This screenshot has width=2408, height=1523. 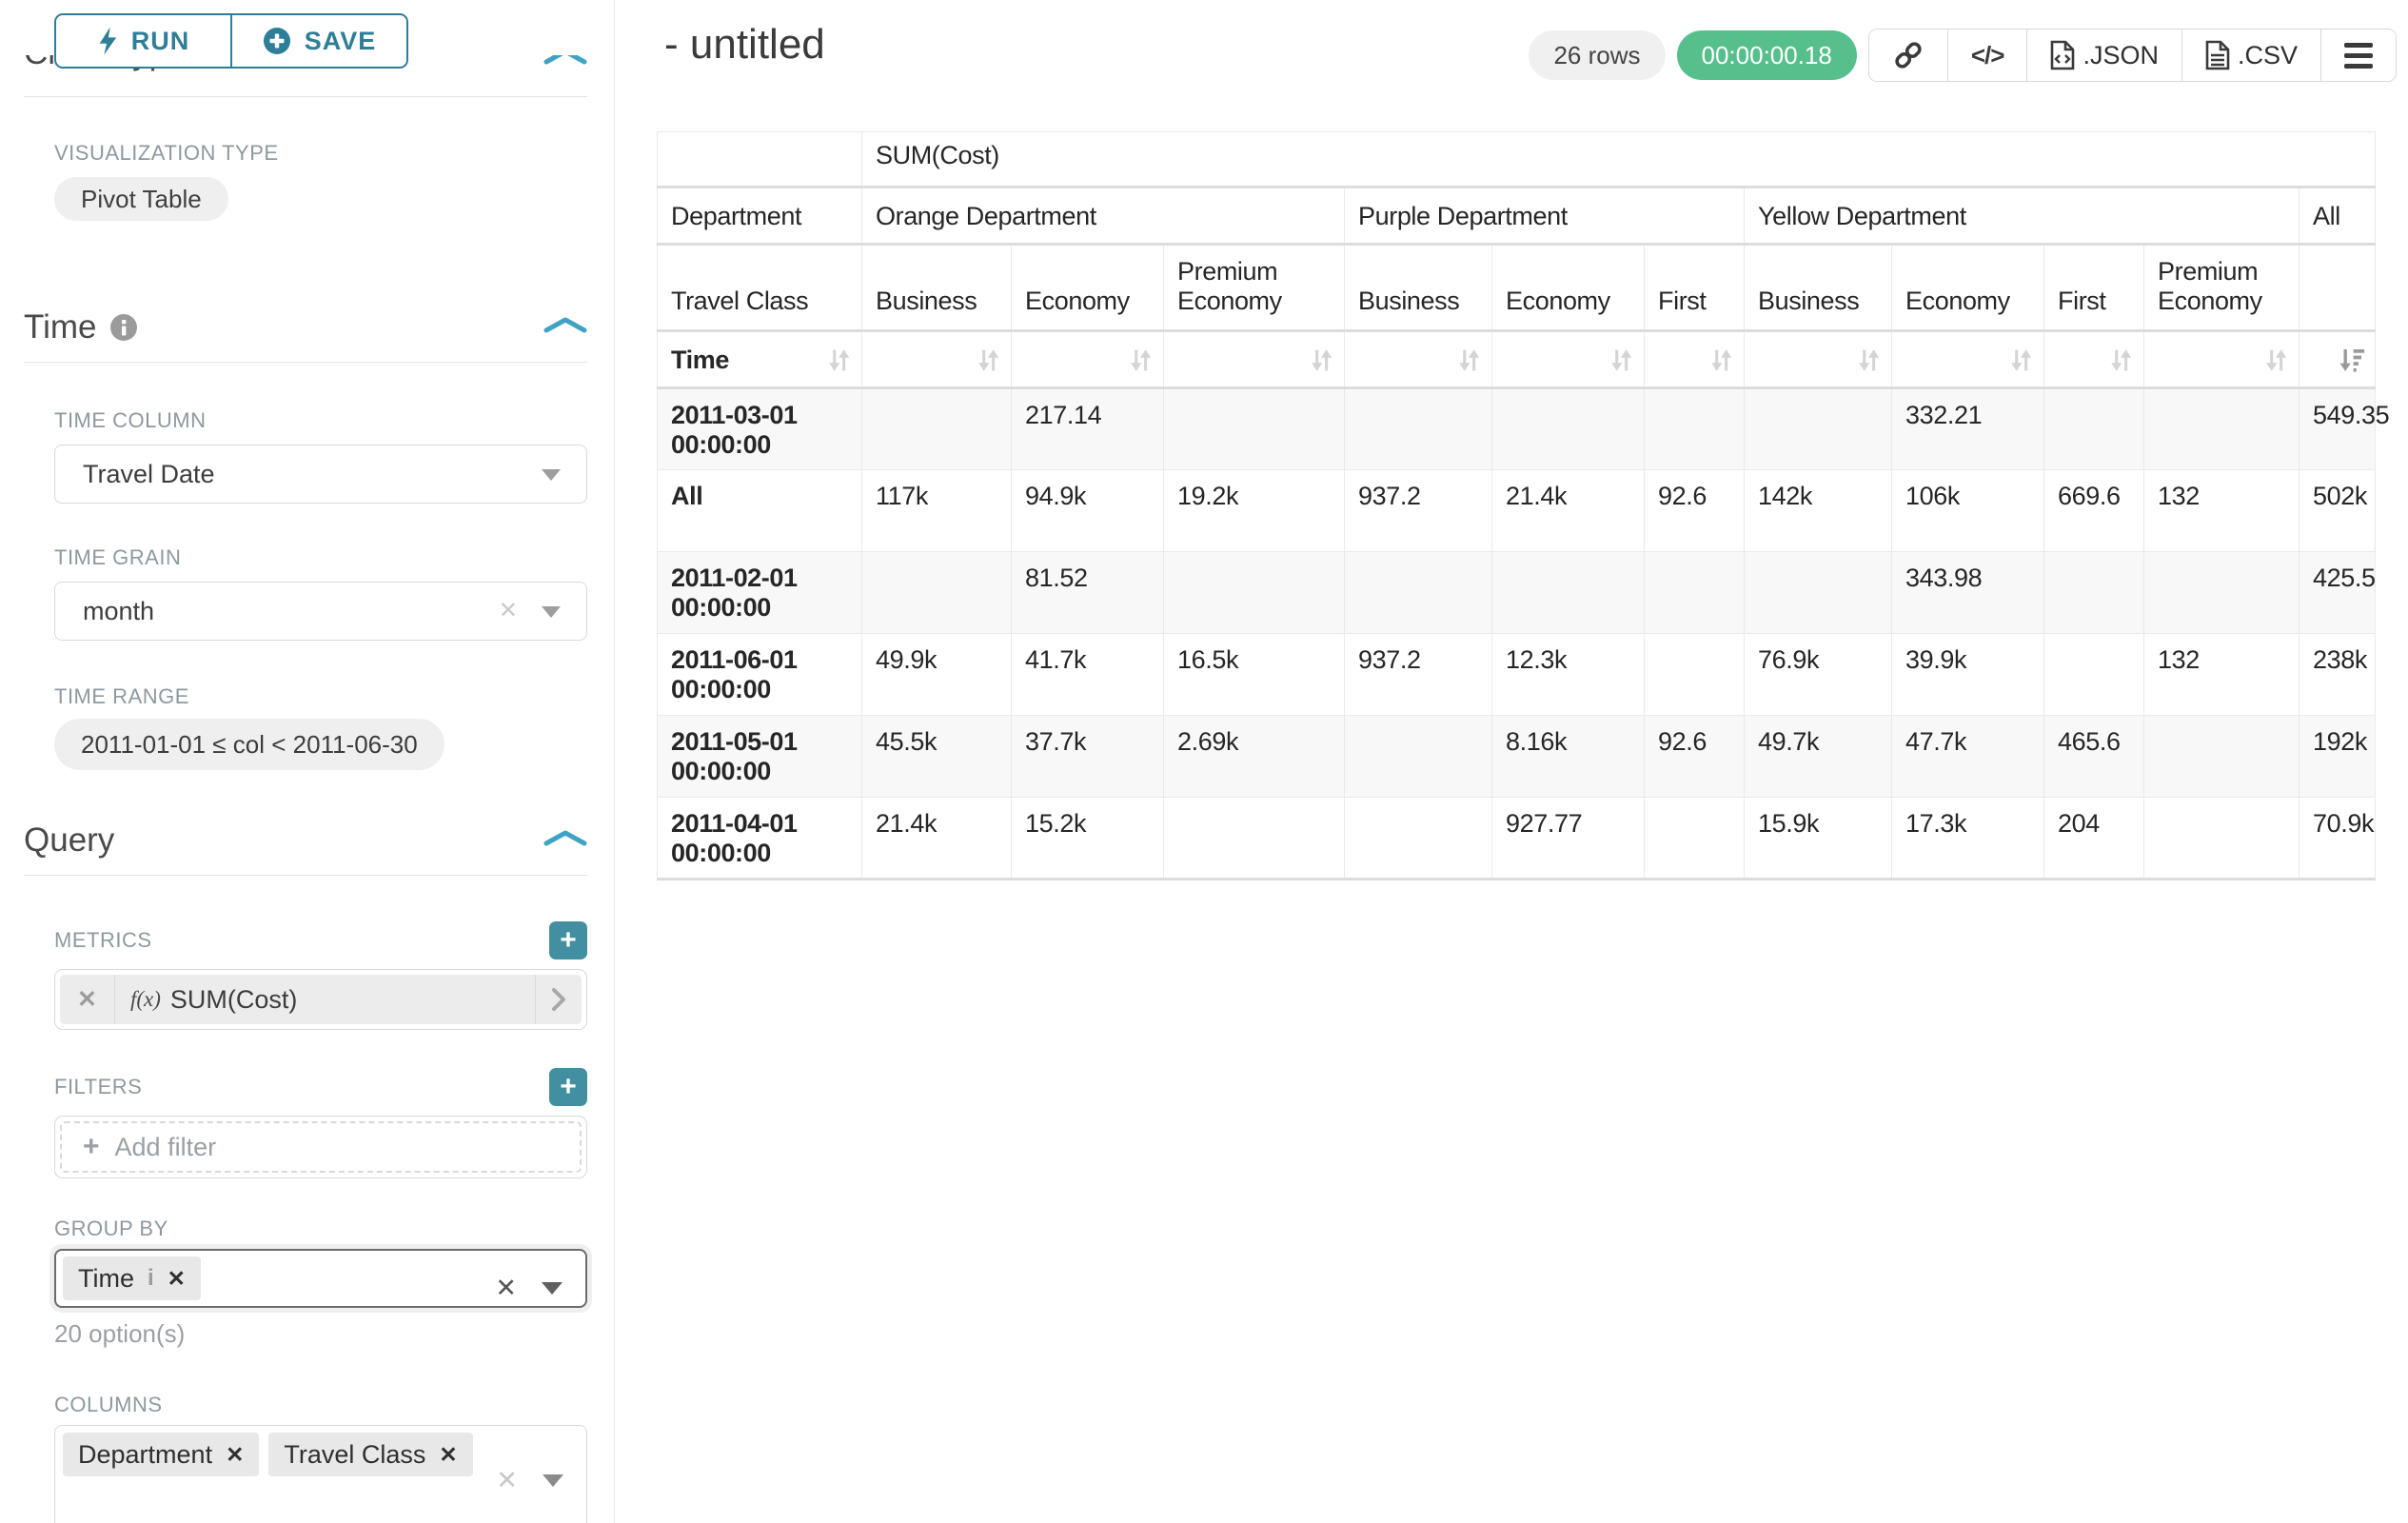 What do you see at coordinates (559, 1000) in the screenshot?
I see `expand-metric-icon` at bounding box center [559, 1000].